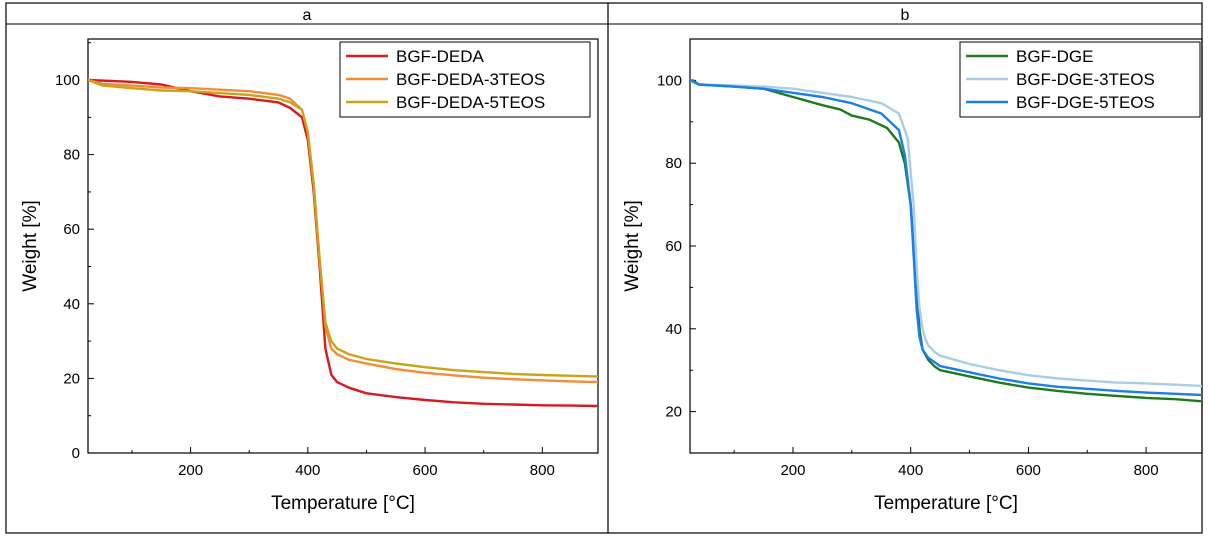 Image resolution: width=1208 pixels, height=536 pixels. I want to click on panel-title: b, so click(905, 15).